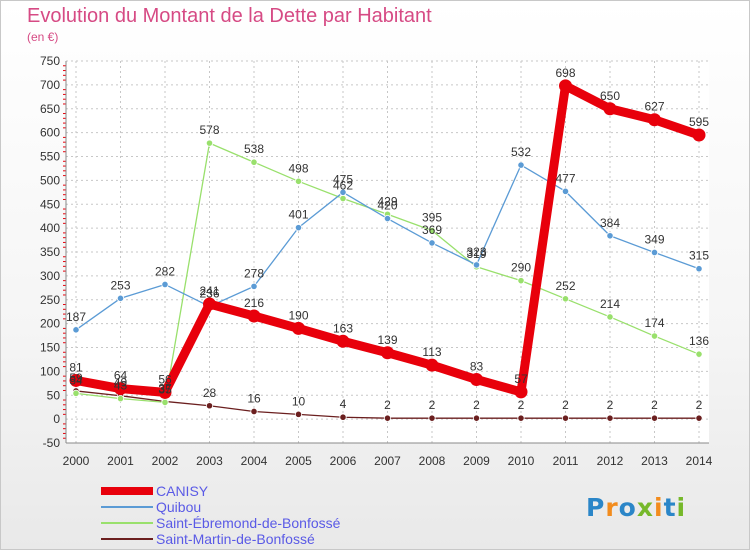 The height and width of the screenshot is (550, 750). I want to click on data-label: 216, so click(254, 303).